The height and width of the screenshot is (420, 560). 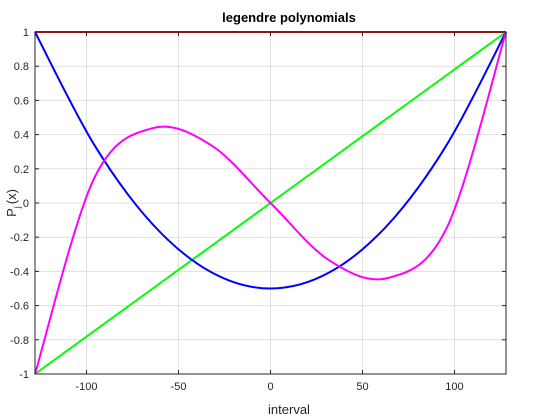 I want to click on x-axis-label: interval, so click(x=289, y=409).